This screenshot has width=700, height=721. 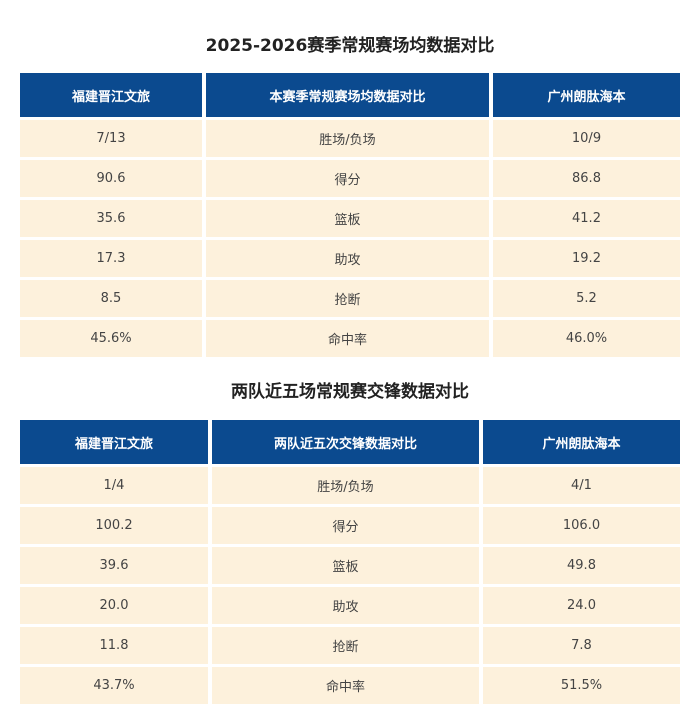 I want to click on guangzhou-value: 86.8, so click(x=586, y=178).